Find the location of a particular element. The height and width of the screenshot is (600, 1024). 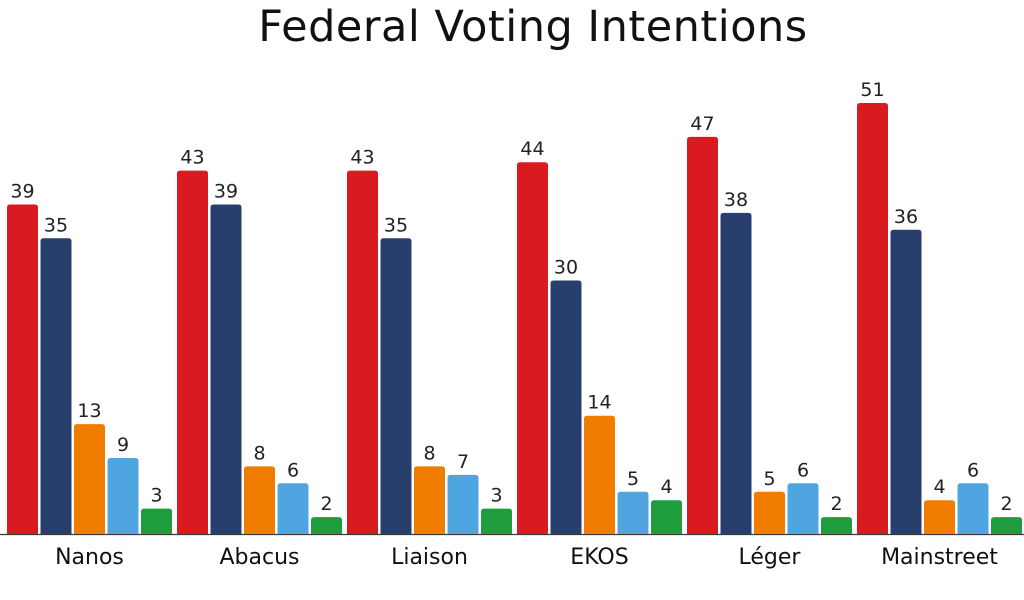

x-tick-label: Liaison is located at coordinates (429, 557).